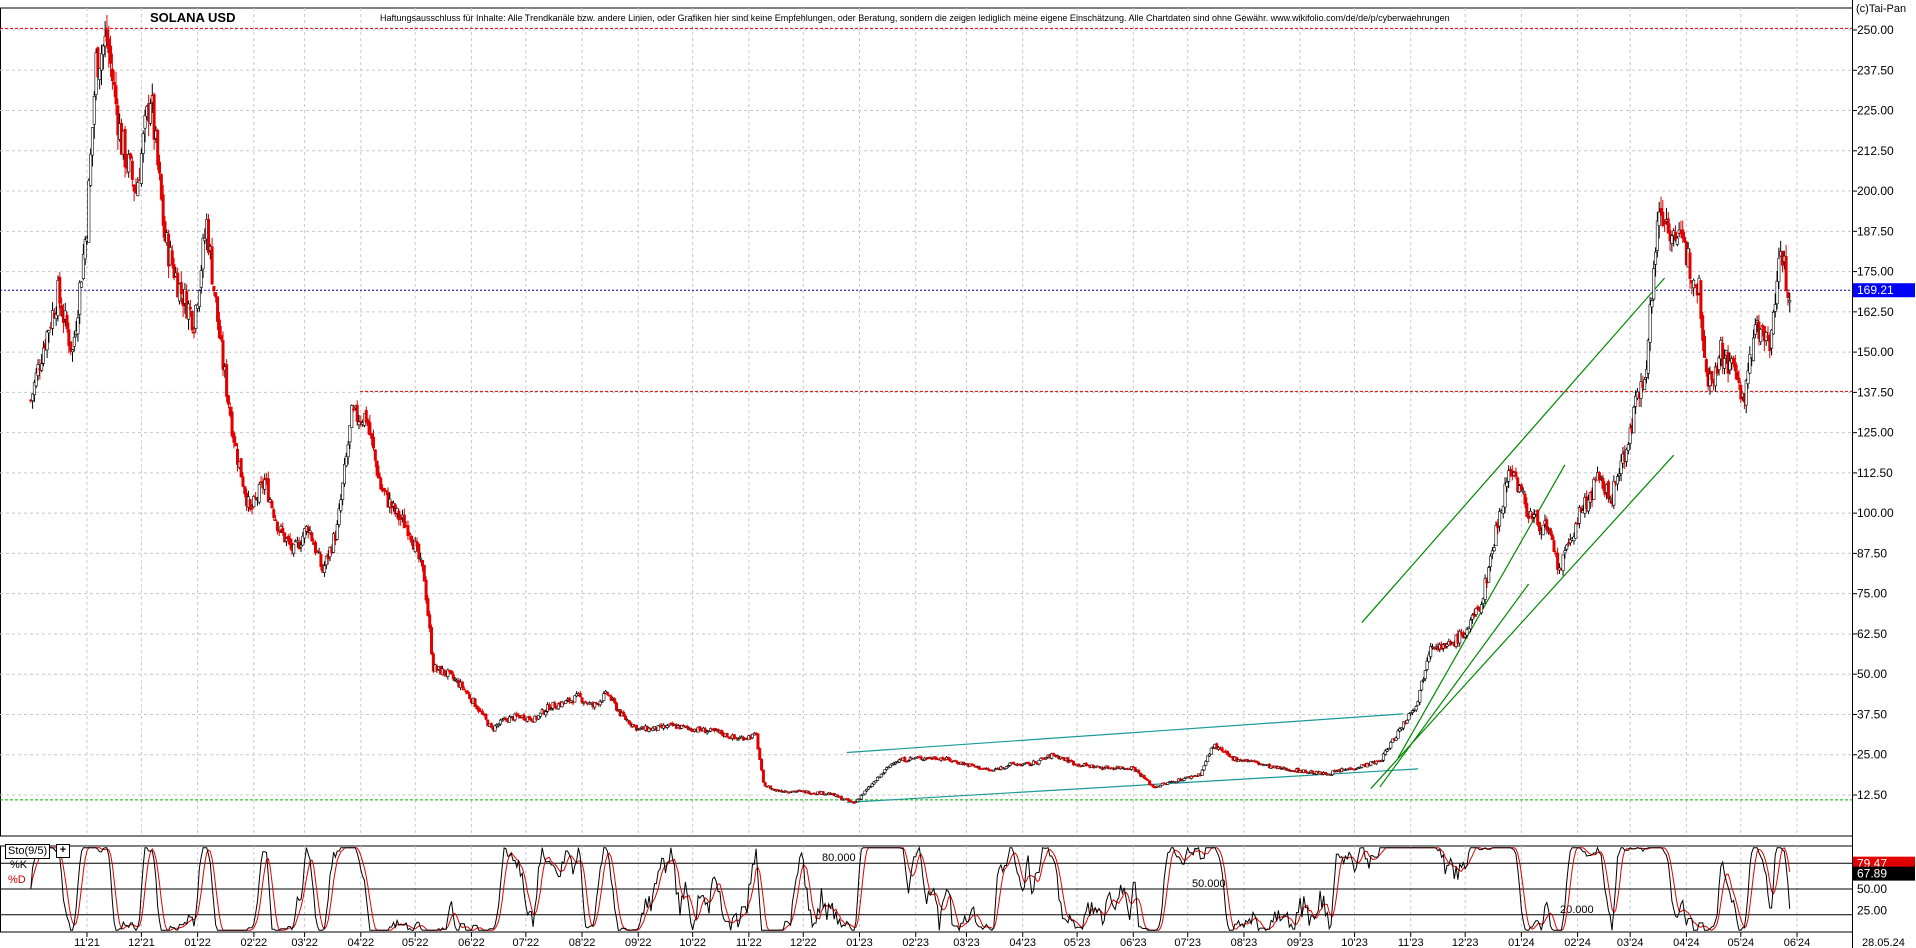 The image size is (1916, 948). What do you see at coordinates (915, 942) in the screenshot?
I see `x-tick-label: 02'23` at bounding box center [915, 942].